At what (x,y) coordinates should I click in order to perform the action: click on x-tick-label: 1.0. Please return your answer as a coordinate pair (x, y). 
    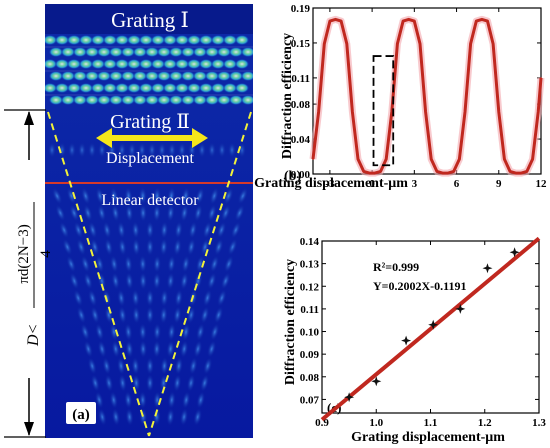
    Looking at the image, I should click on (376, 423).